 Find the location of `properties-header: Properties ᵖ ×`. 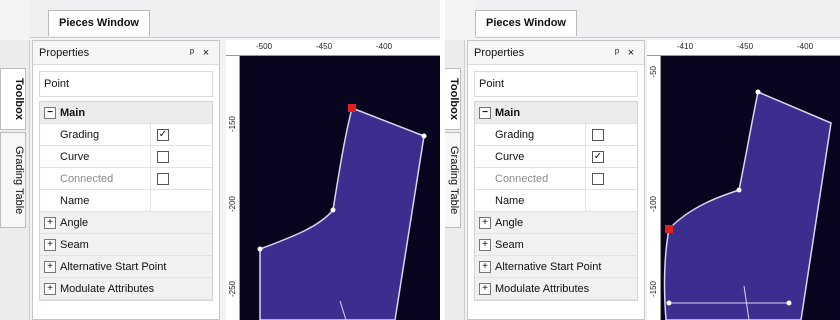

properties-header: Properties ᵖ × is located at coordinates (556, 53).